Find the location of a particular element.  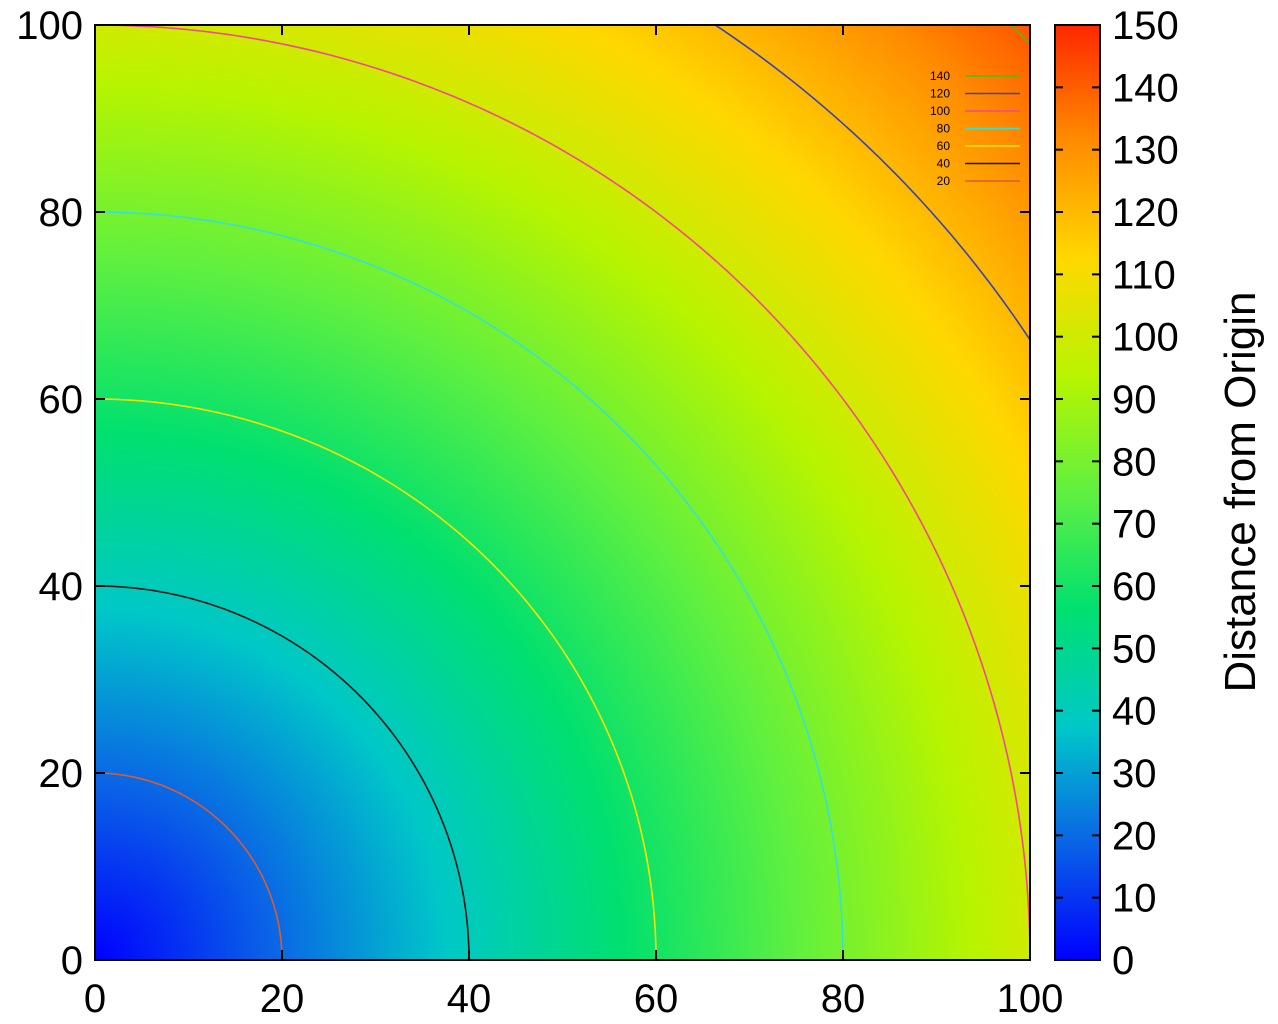

colorbar-tick-label-60: 60 is located at coordinates (1134, 587).